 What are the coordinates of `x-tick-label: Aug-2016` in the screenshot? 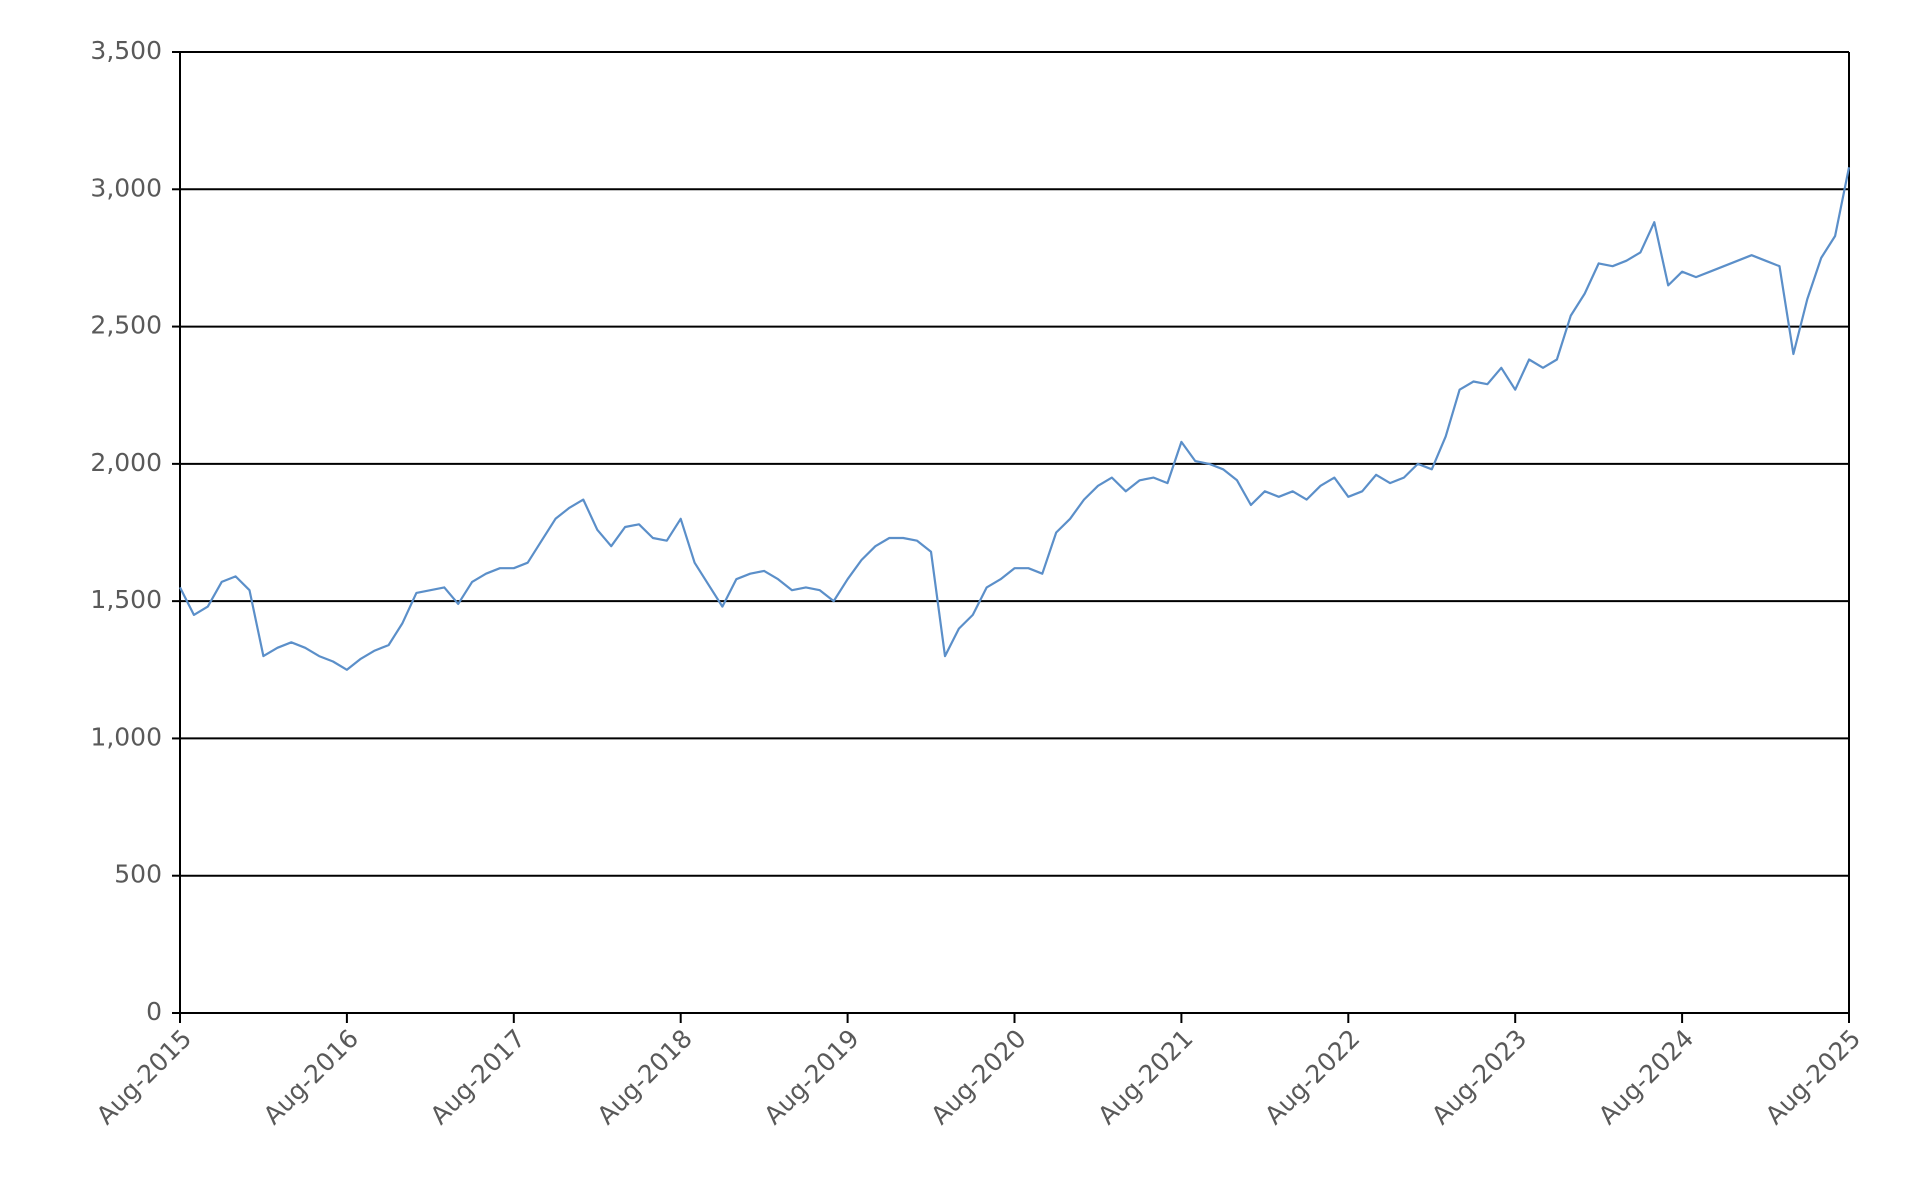 It's located at (311, 1077).